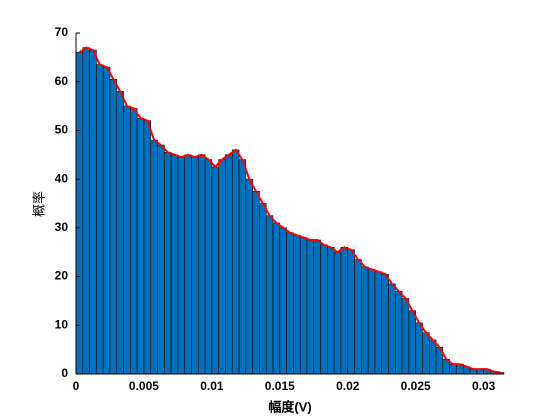  Describe the element at coordinates (484, 386) in the screenshot. I see `x-tick-label: 0.03` at that location.